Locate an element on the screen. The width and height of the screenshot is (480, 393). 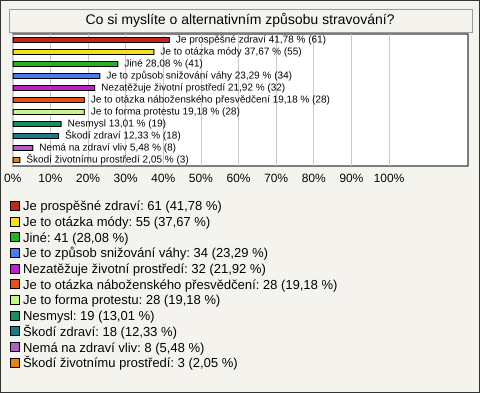
chart-title: Co si myslíte o alternativním způsobu stravování? is located at coordinates (240, 19).